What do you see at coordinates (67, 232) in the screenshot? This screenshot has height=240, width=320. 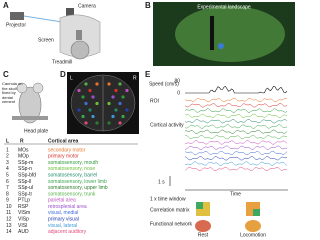 I see `area-name: adjacent auditory` at bounding box center [67, 232].